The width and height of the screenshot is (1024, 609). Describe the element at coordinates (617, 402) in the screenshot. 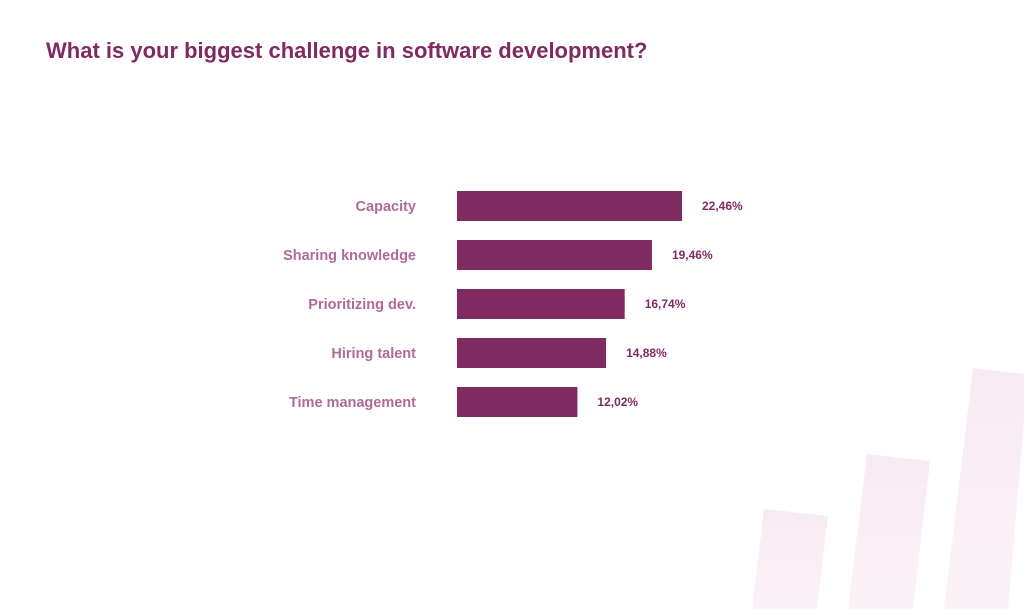

I see `value-label: 12,02%` at that location.